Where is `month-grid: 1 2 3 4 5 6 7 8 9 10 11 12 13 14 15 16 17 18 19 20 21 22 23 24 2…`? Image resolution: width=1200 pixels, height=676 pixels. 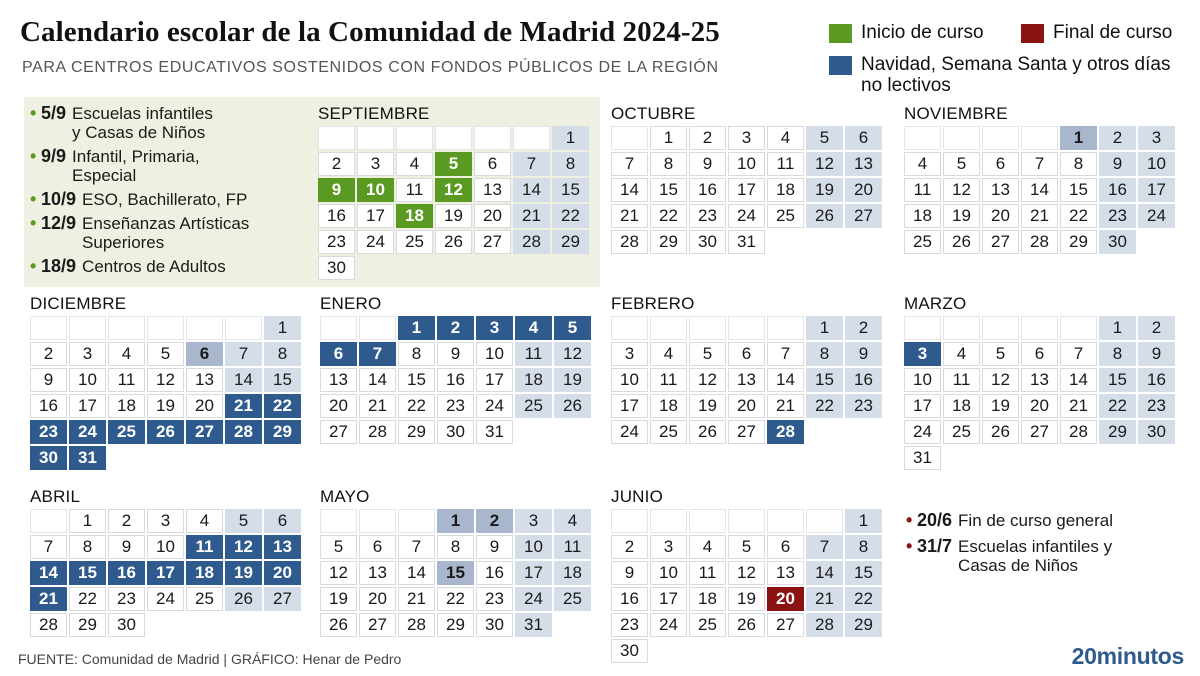
month-grid: 1 2 3 4 5 6 7 8 9 10 11 12 13 14 15 16 17 18 19 20 21 22 23 24 2… is located at coordinates (462, 573).